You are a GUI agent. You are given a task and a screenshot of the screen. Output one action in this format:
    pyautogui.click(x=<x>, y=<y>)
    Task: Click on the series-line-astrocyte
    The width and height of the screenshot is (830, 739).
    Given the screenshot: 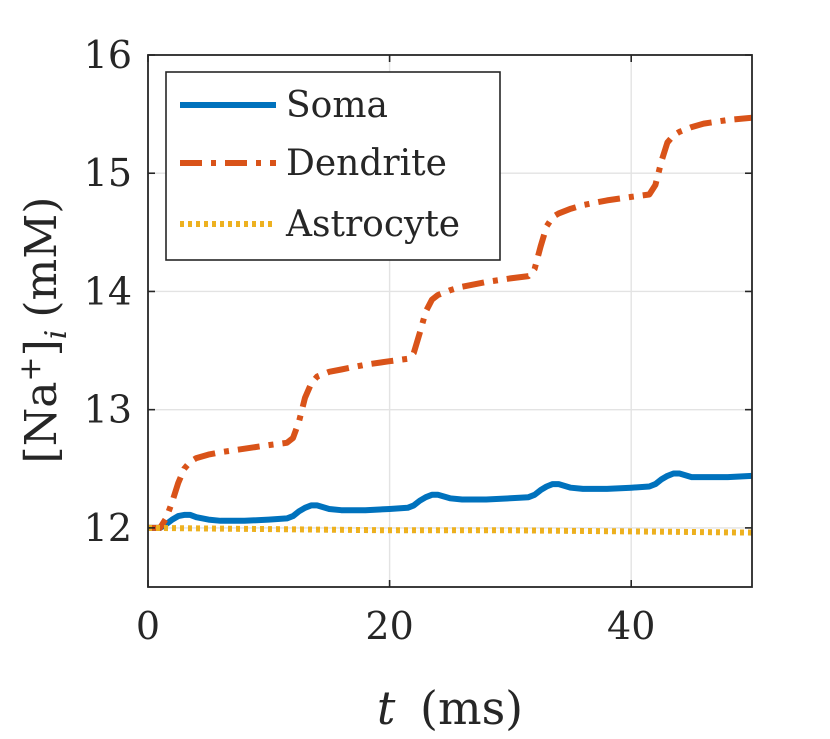 What is the action you would take?
    pyautogui.click(x=450, y=530)
    